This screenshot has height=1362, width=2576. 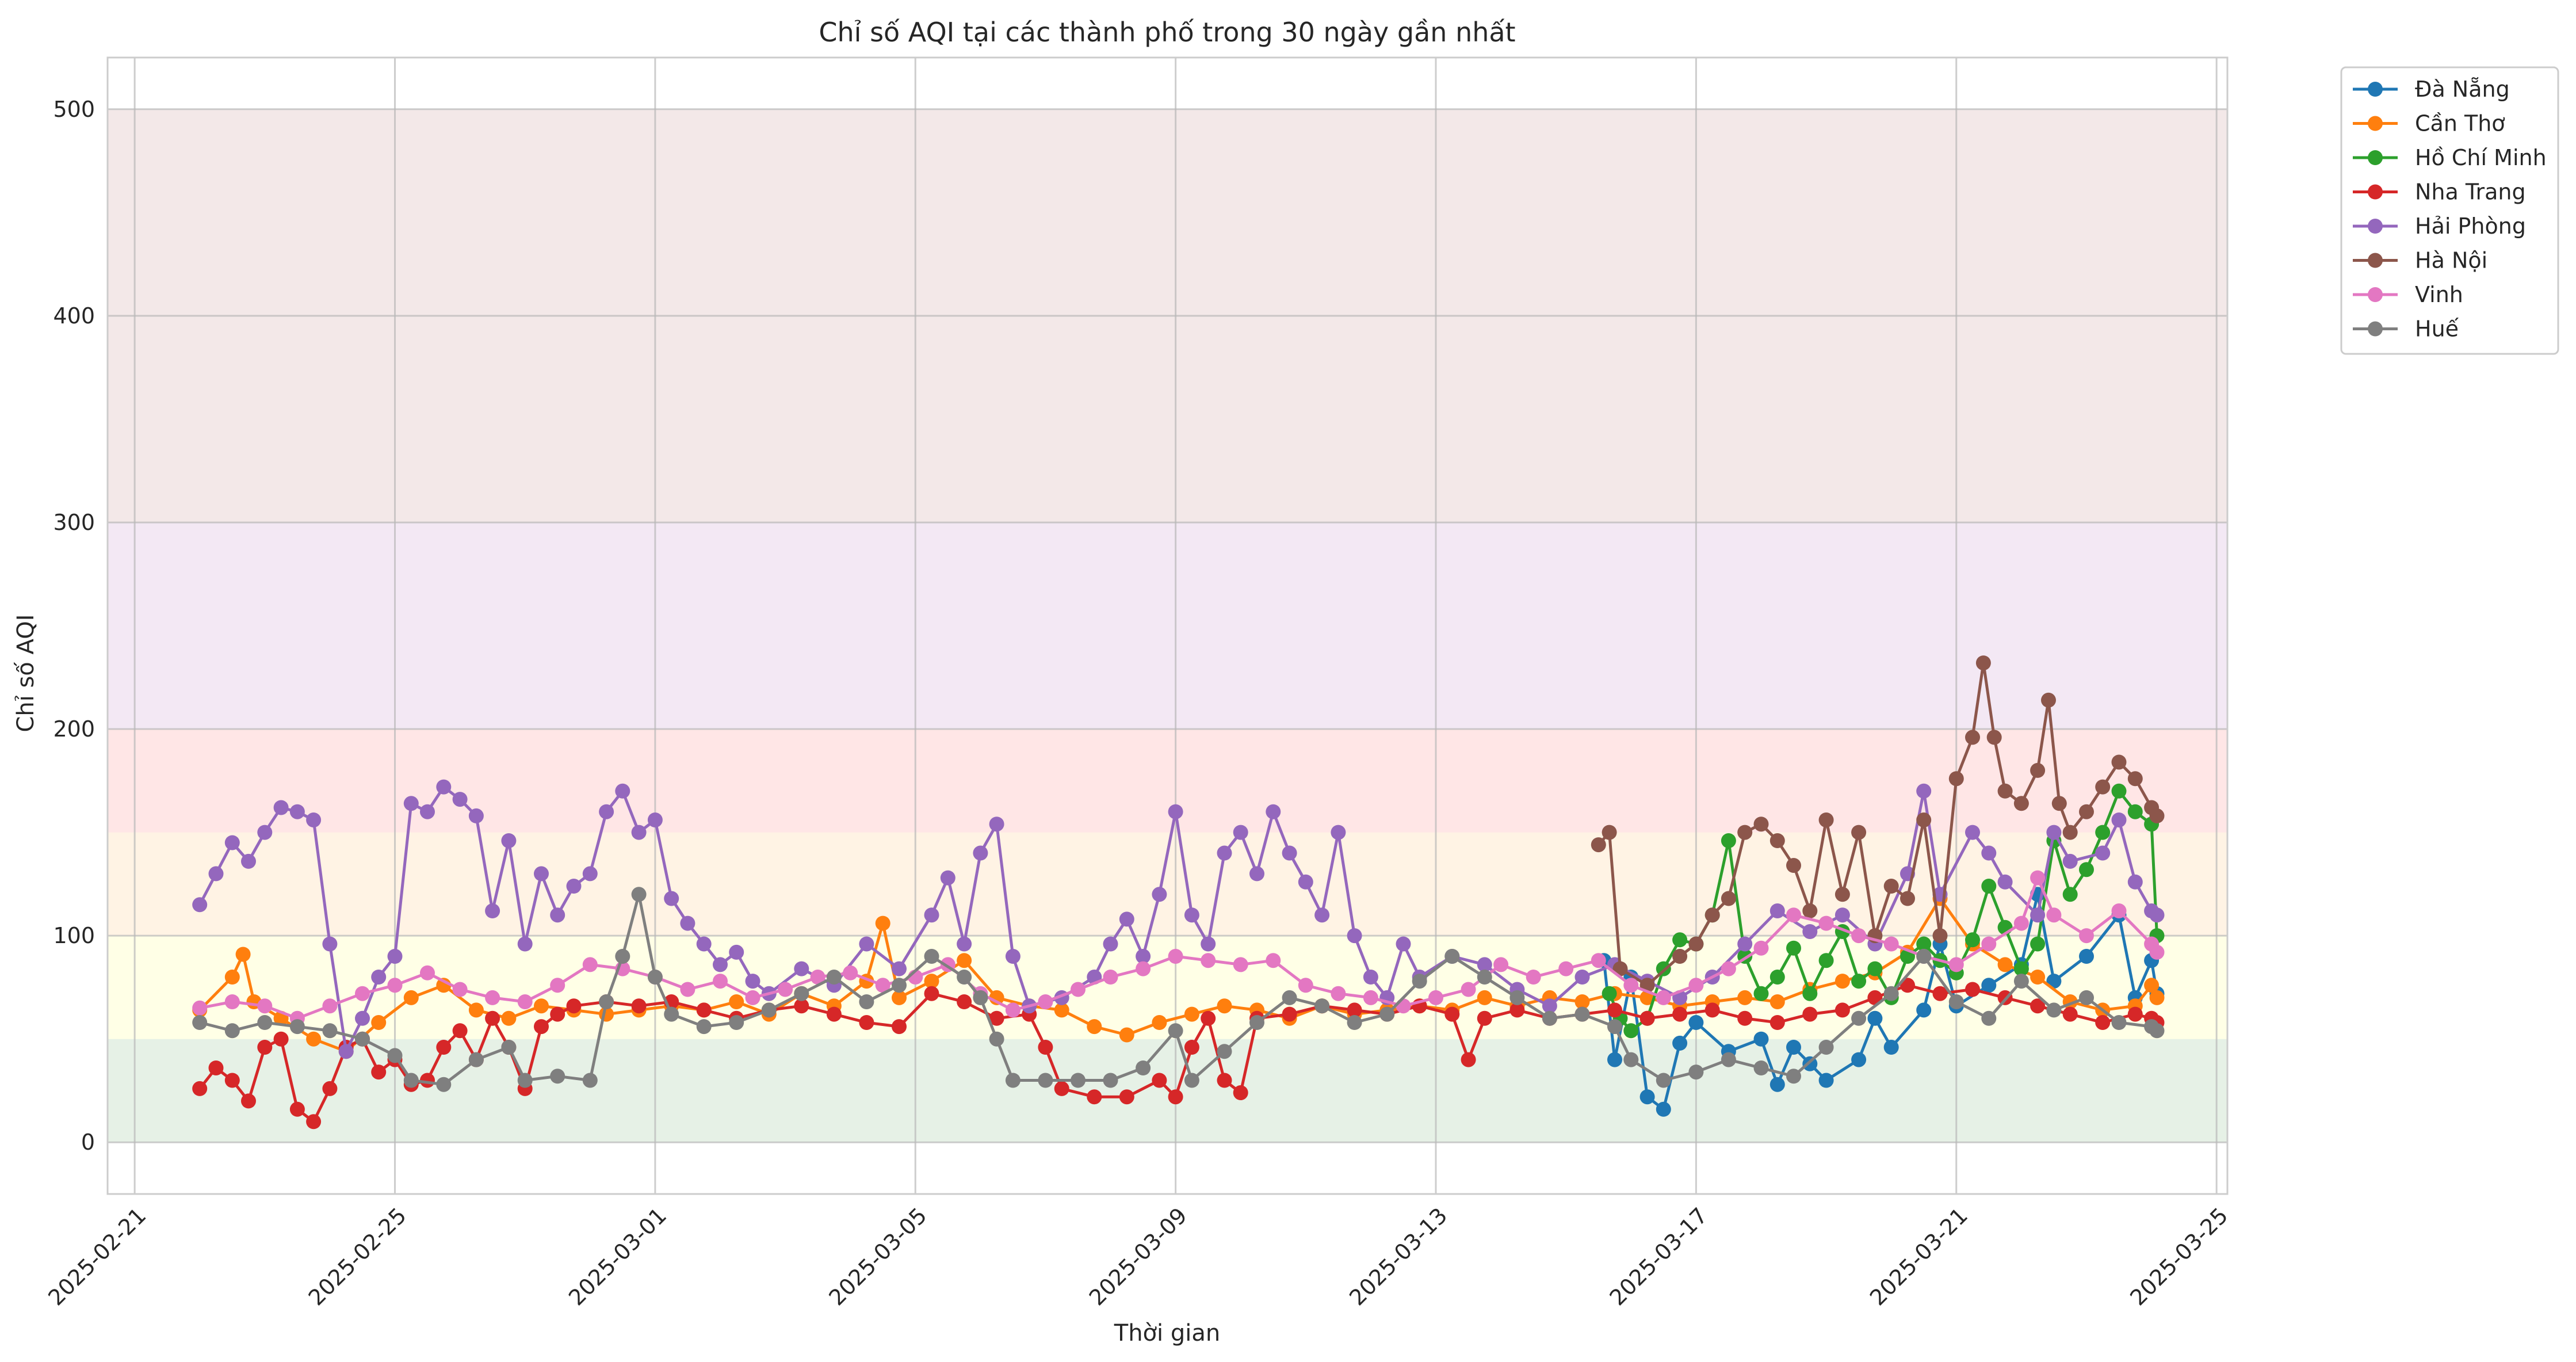 I want to click on y-tick-label: 200, so click(x=74, y=729).